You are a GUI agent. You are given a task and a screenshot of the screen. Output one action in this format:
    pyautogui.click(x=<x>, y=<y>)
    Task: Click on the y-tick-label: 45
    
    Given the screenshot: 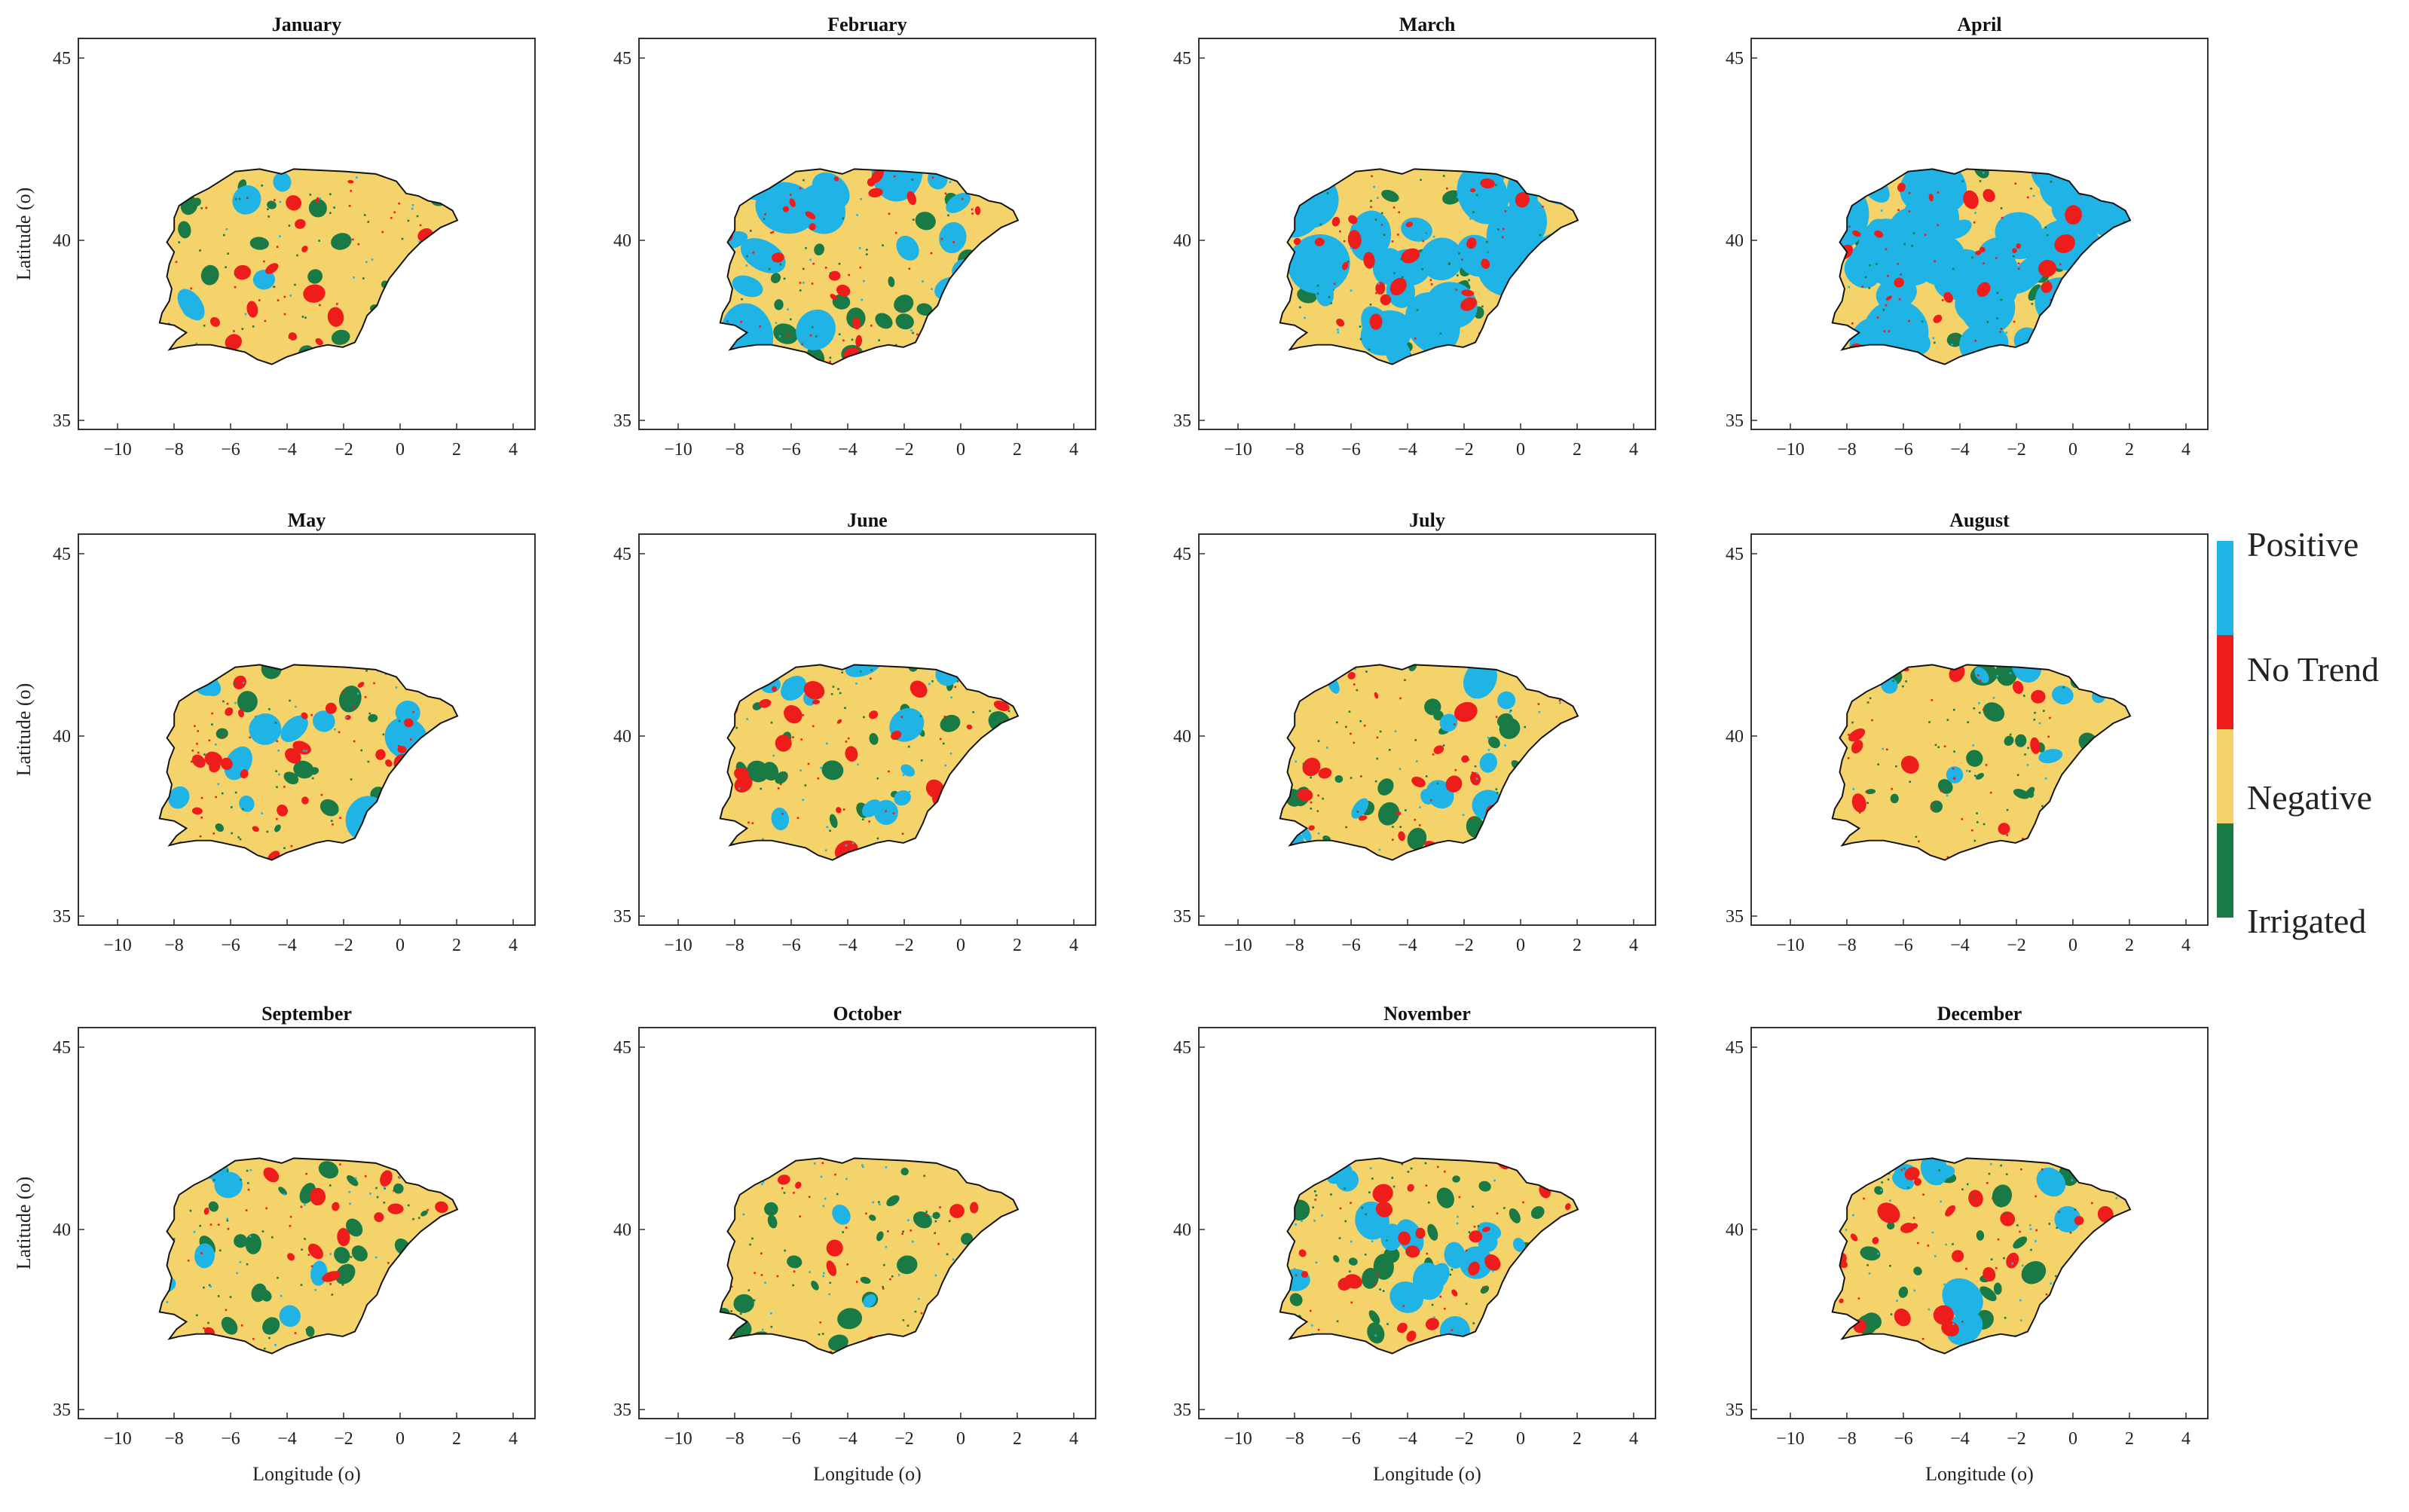 What is the action you would take?
    pyautogui.click(x=1182, y=59)
    